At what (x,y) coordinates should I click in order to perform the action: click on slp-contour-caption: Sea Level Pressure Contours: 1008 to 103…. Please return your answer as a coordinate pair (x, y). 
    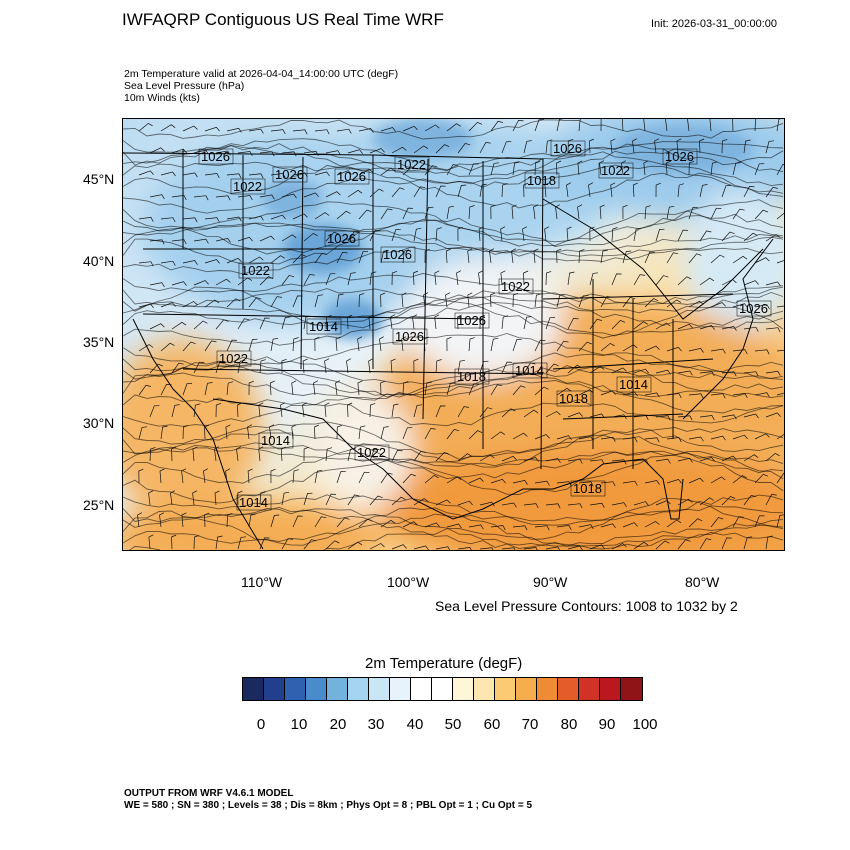
    Looking at the image, I should click on (586, 606).